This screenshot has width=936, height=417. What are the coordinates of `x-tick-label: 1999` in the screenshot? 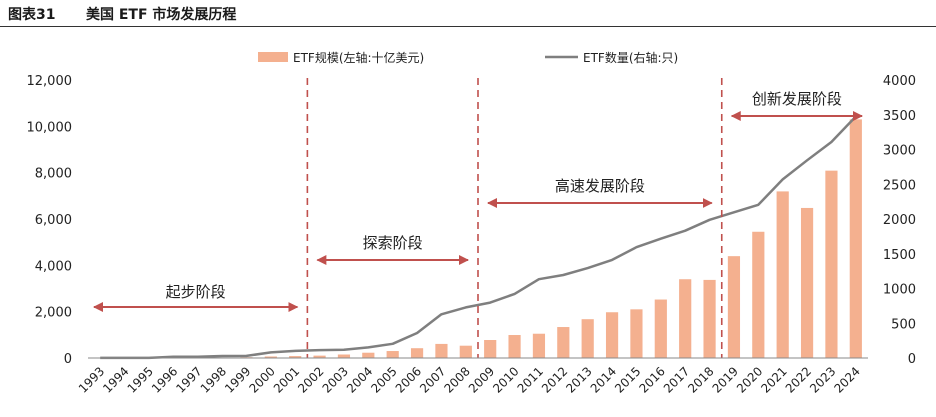 It's located at (237, 379).